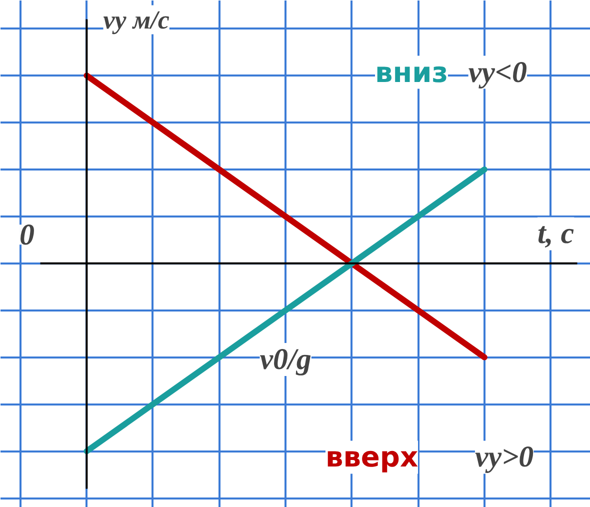 Image resolution: width=590 pixels, height=507 pixels. What do you see at coordinates (411, 72) in the screenshot?
I see `text: вниз` at bounding box center [411, 72].